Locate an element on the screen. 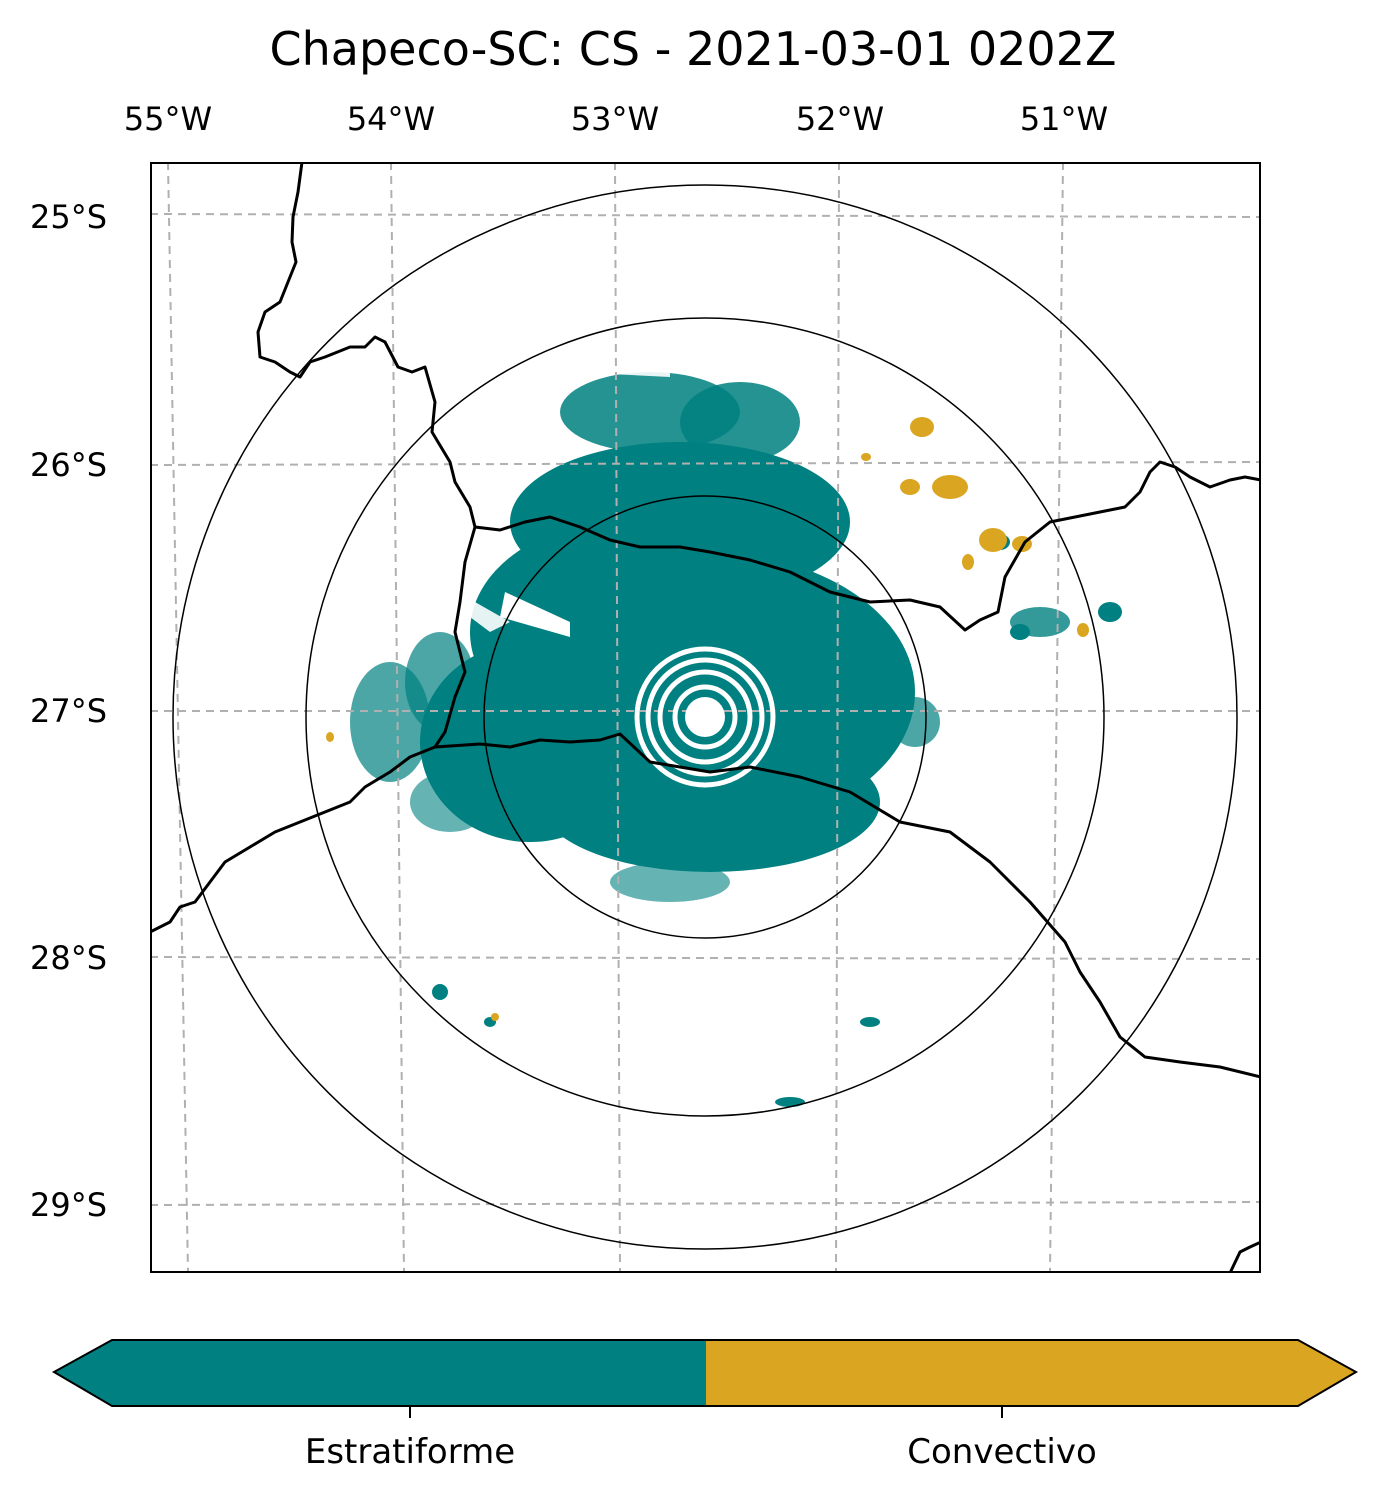 This screenshot has width=1386, height=1508. lon-label-55w: 55°W is located at coordinates (168, 119).